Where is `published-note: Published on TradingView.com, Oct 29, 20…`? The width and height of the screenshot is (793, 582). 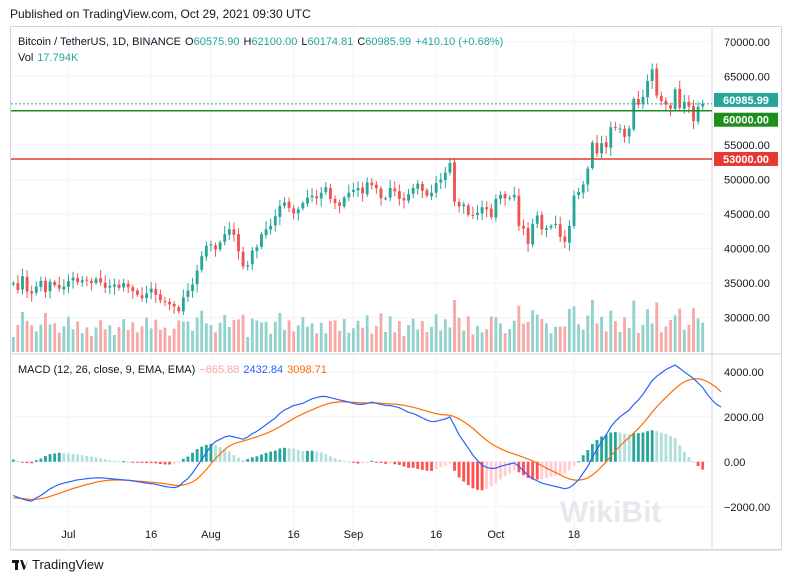
published-note: Published on TradingView.com, Oct 29, 20… is located at coordinates (160, 14).